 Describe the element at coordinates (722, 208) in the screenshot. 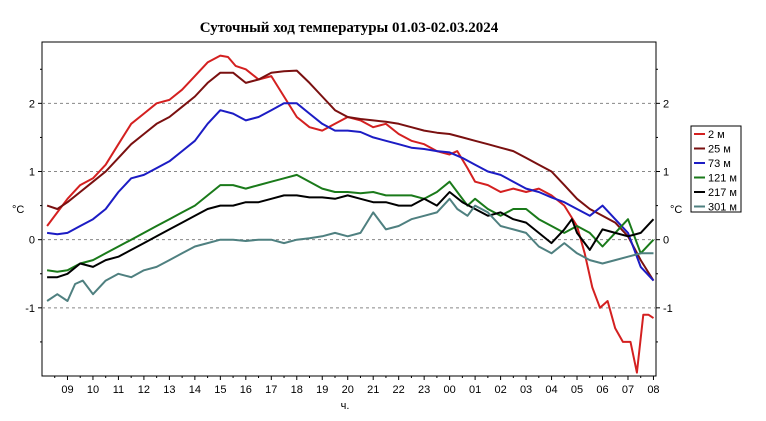

I see `legend-label-6: 301 м` at that location.